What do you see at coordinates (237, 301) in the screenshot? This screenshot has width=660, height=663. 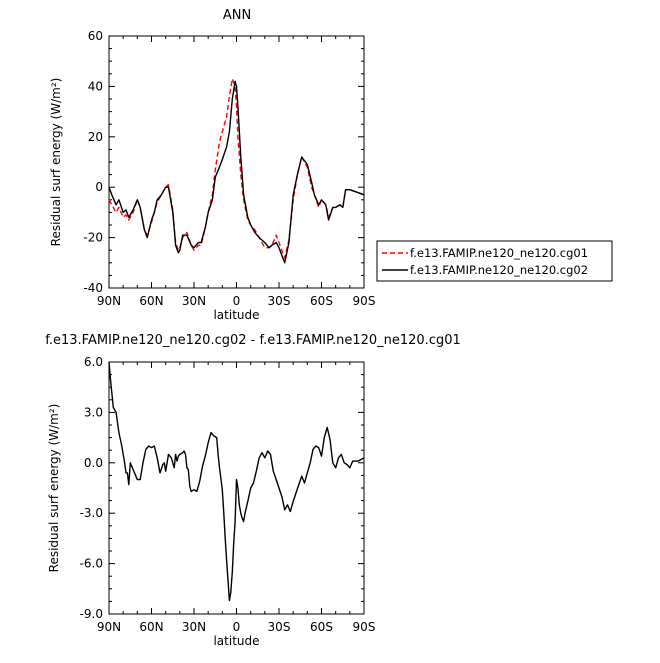 I see `chart1-x-tick-label: 0` at bounding box center [237, 301].